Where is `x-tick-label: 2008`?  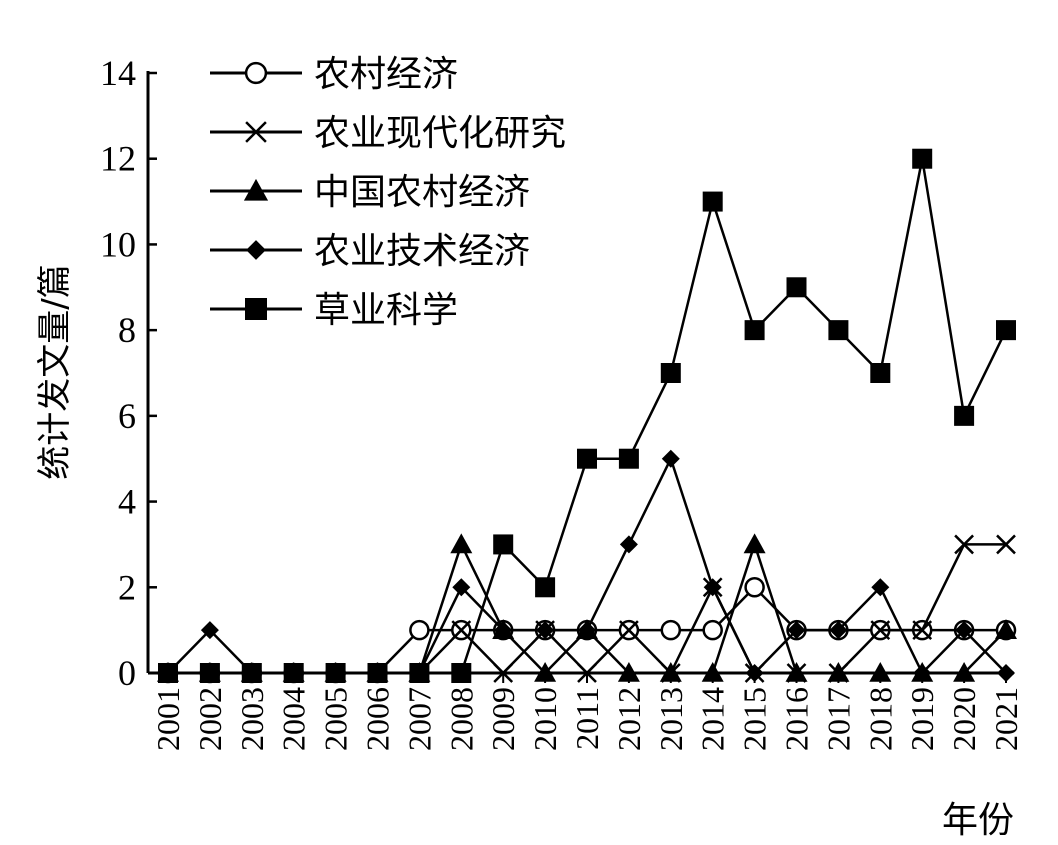 x-tick-label: 2008 is located at coordinates (461, 719).